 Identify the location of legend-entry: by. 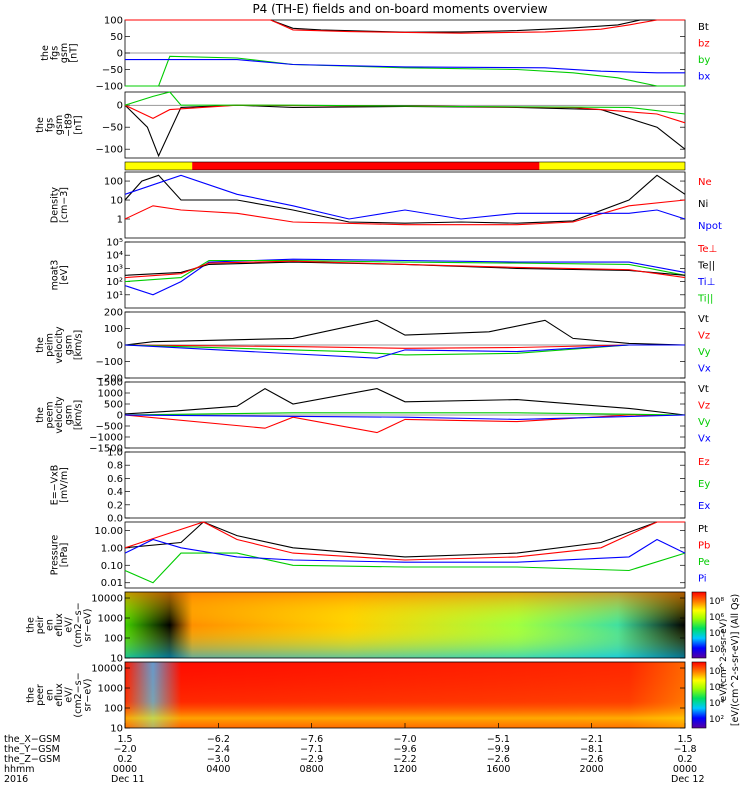
(704, 60).